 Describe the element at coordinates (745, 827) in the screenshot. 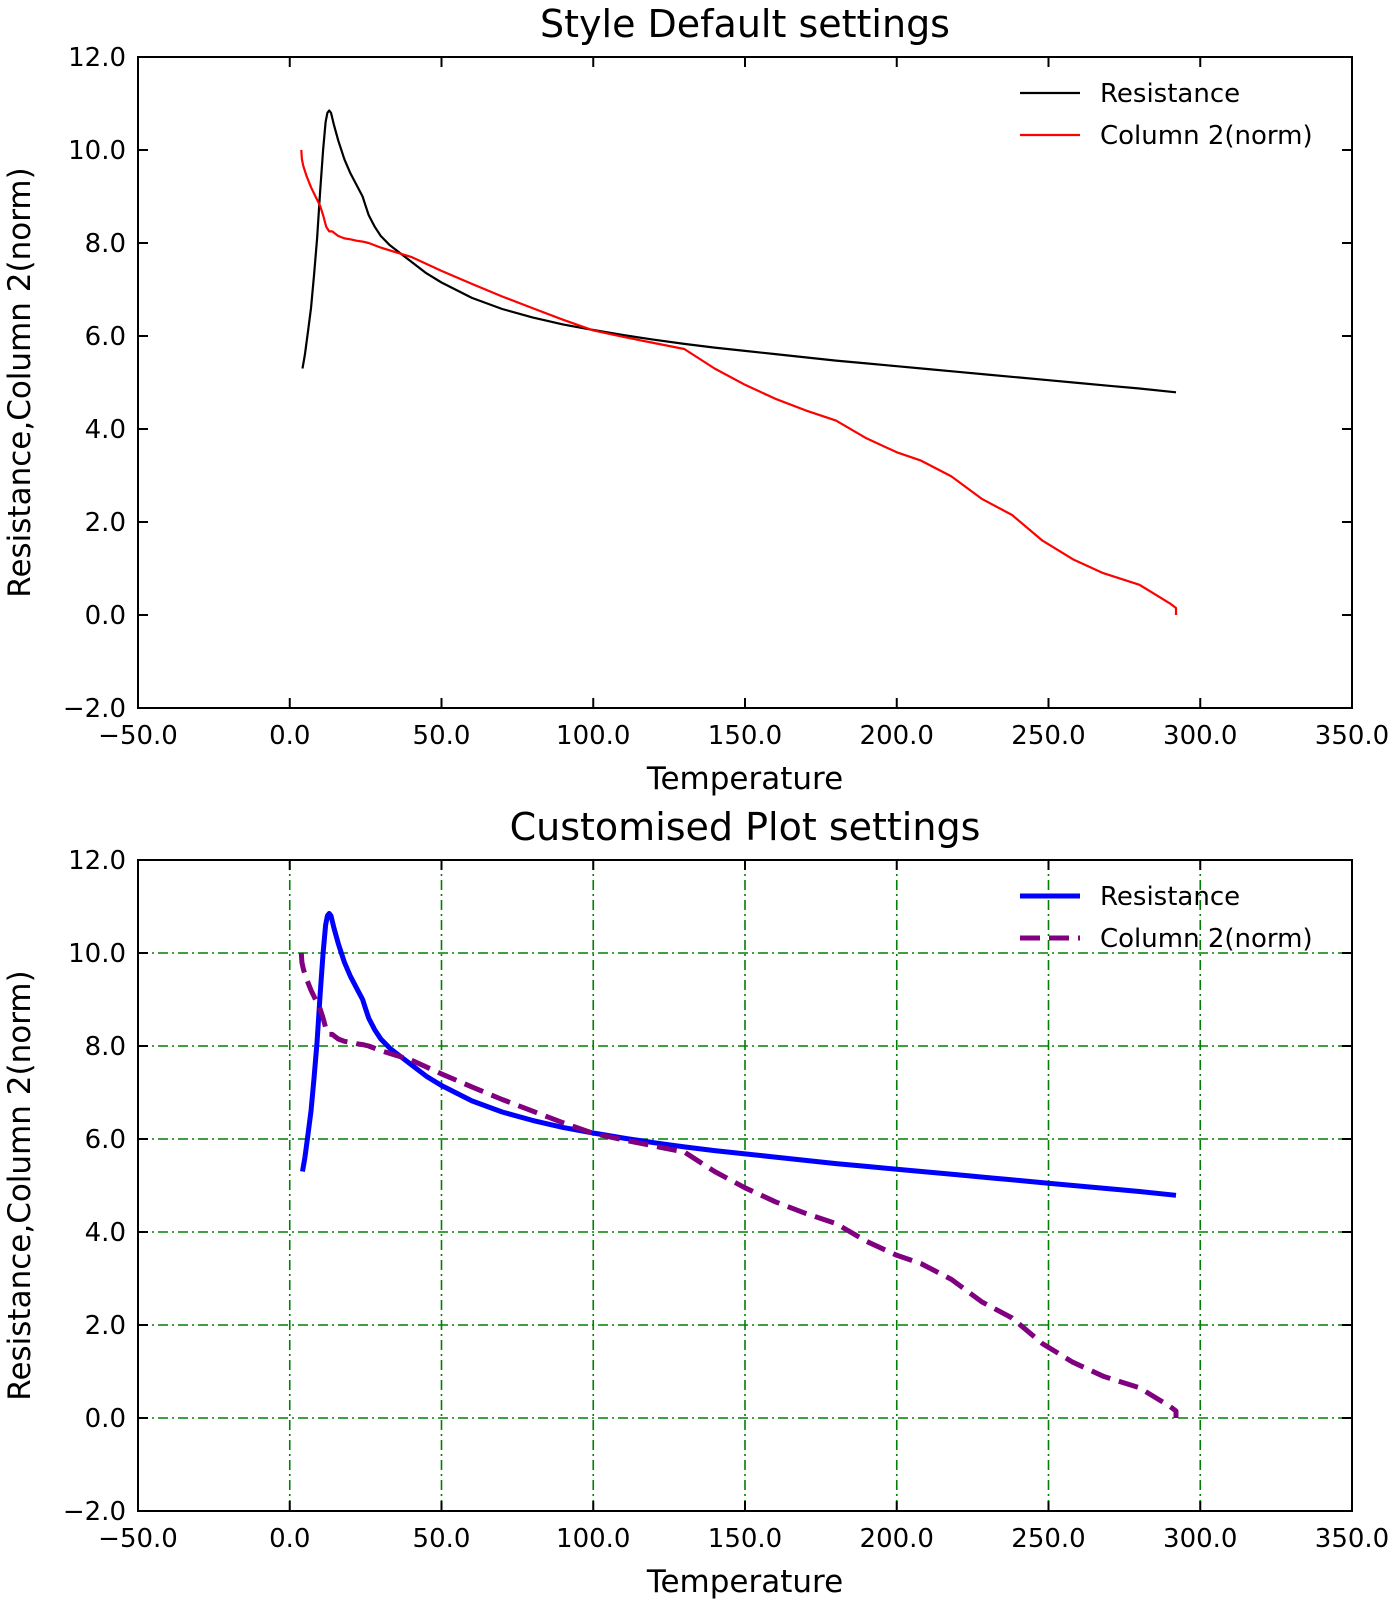

I see `chart-title: Customised Plot settings` at that location.